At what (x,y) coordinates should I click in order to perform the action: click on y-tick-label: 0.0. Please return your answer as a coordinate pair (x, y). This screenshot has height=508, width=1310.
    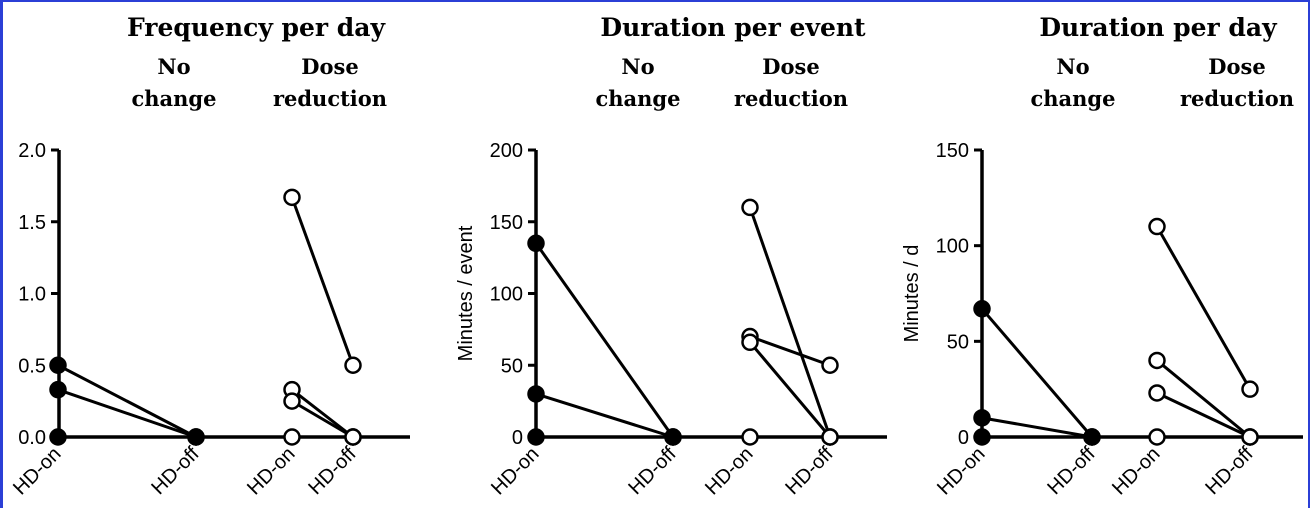
    Looking at the image, I should click on (32, 438).